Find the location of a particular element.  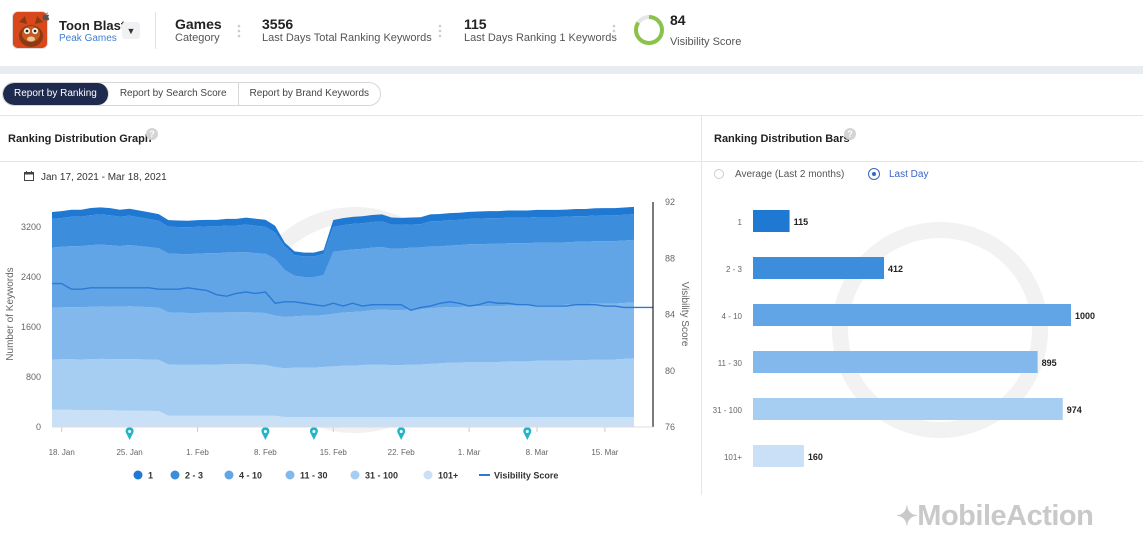

x-tick-label: 22. Feb is located at coordinates (402, 452).